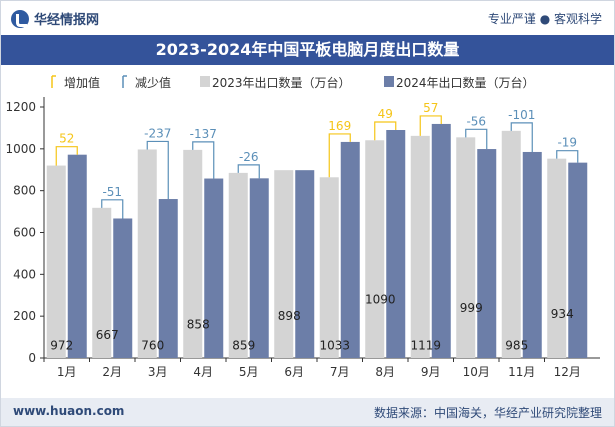  Describe the element at coordinates (425, 345) in the screenshot. I see `value-label-8: 1119` at that location.